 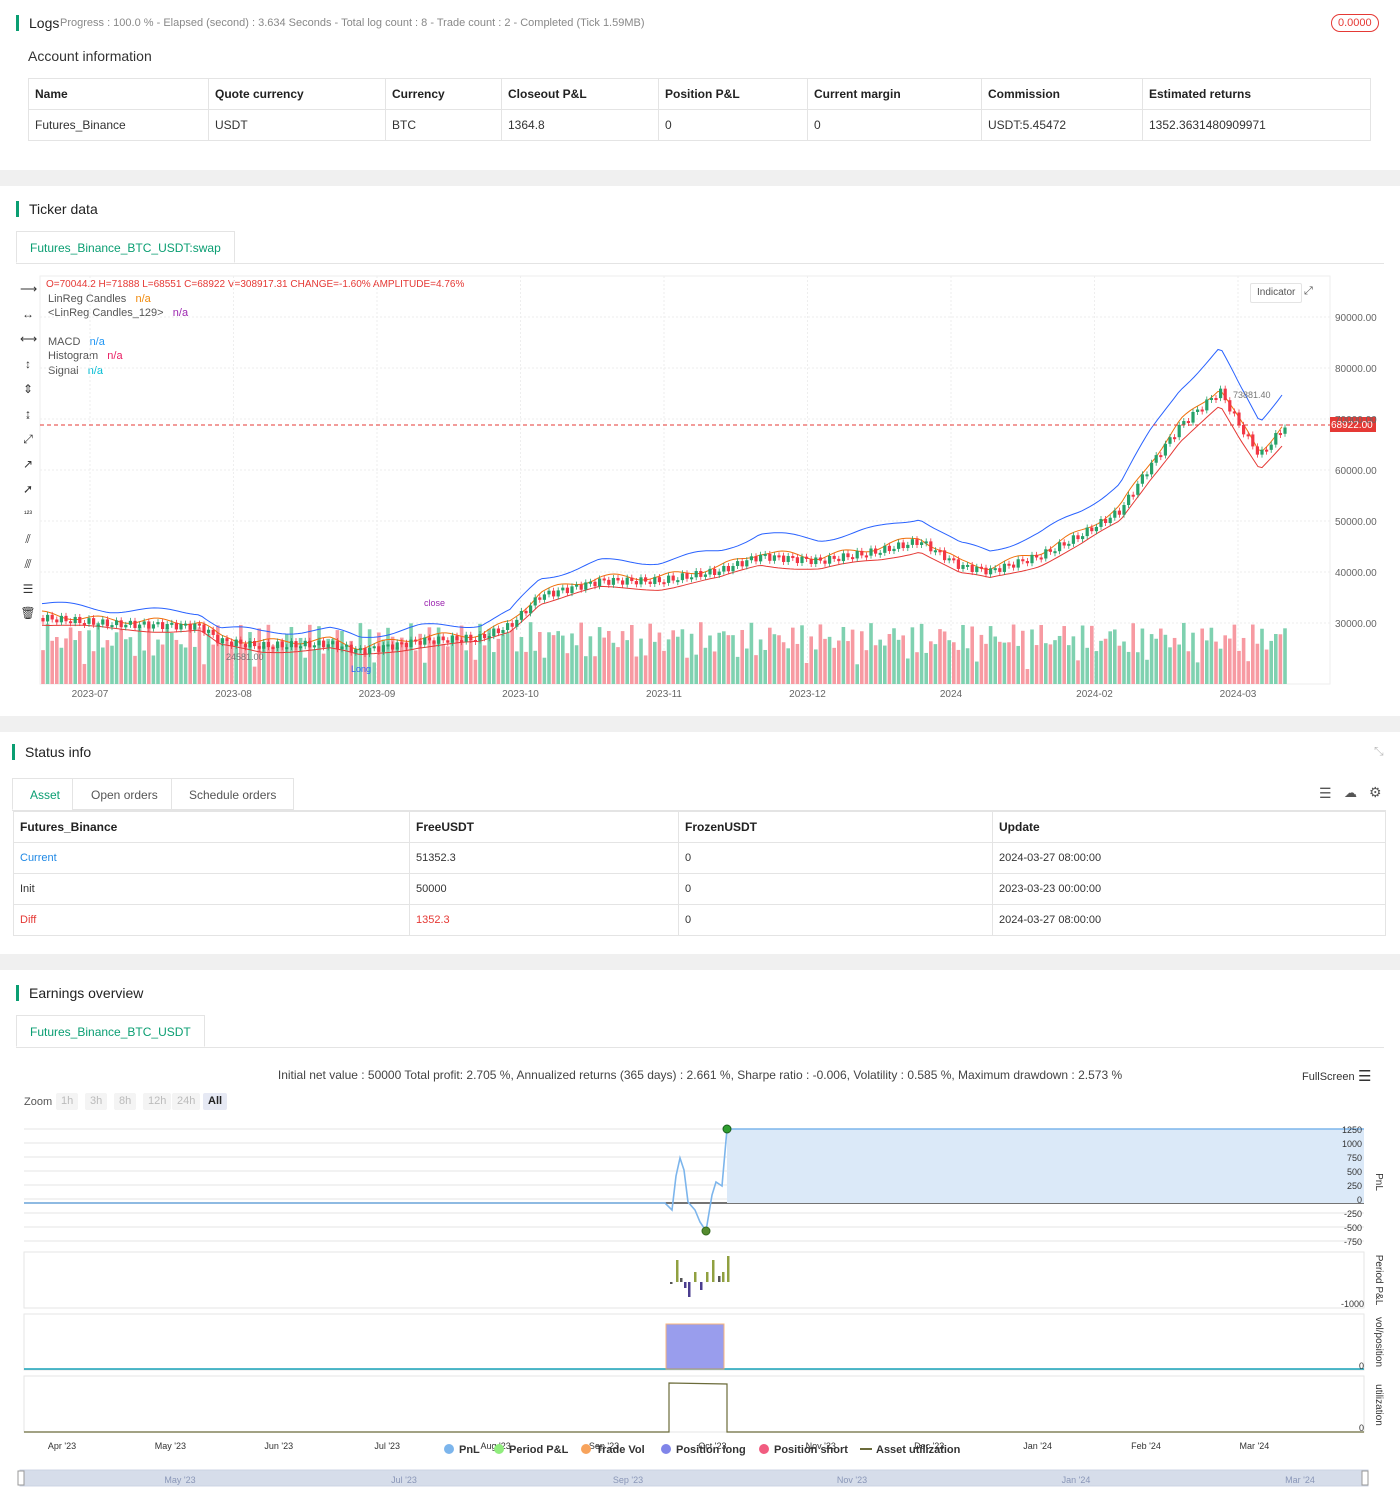 I want to click on expand-icon: ⤢, so click(x=1308, y=291).